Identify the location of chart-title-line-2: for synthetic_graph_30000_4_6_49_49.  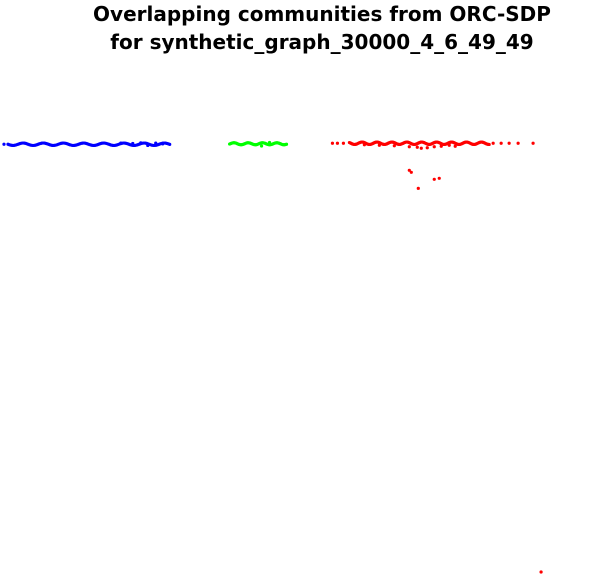
(321, 42).